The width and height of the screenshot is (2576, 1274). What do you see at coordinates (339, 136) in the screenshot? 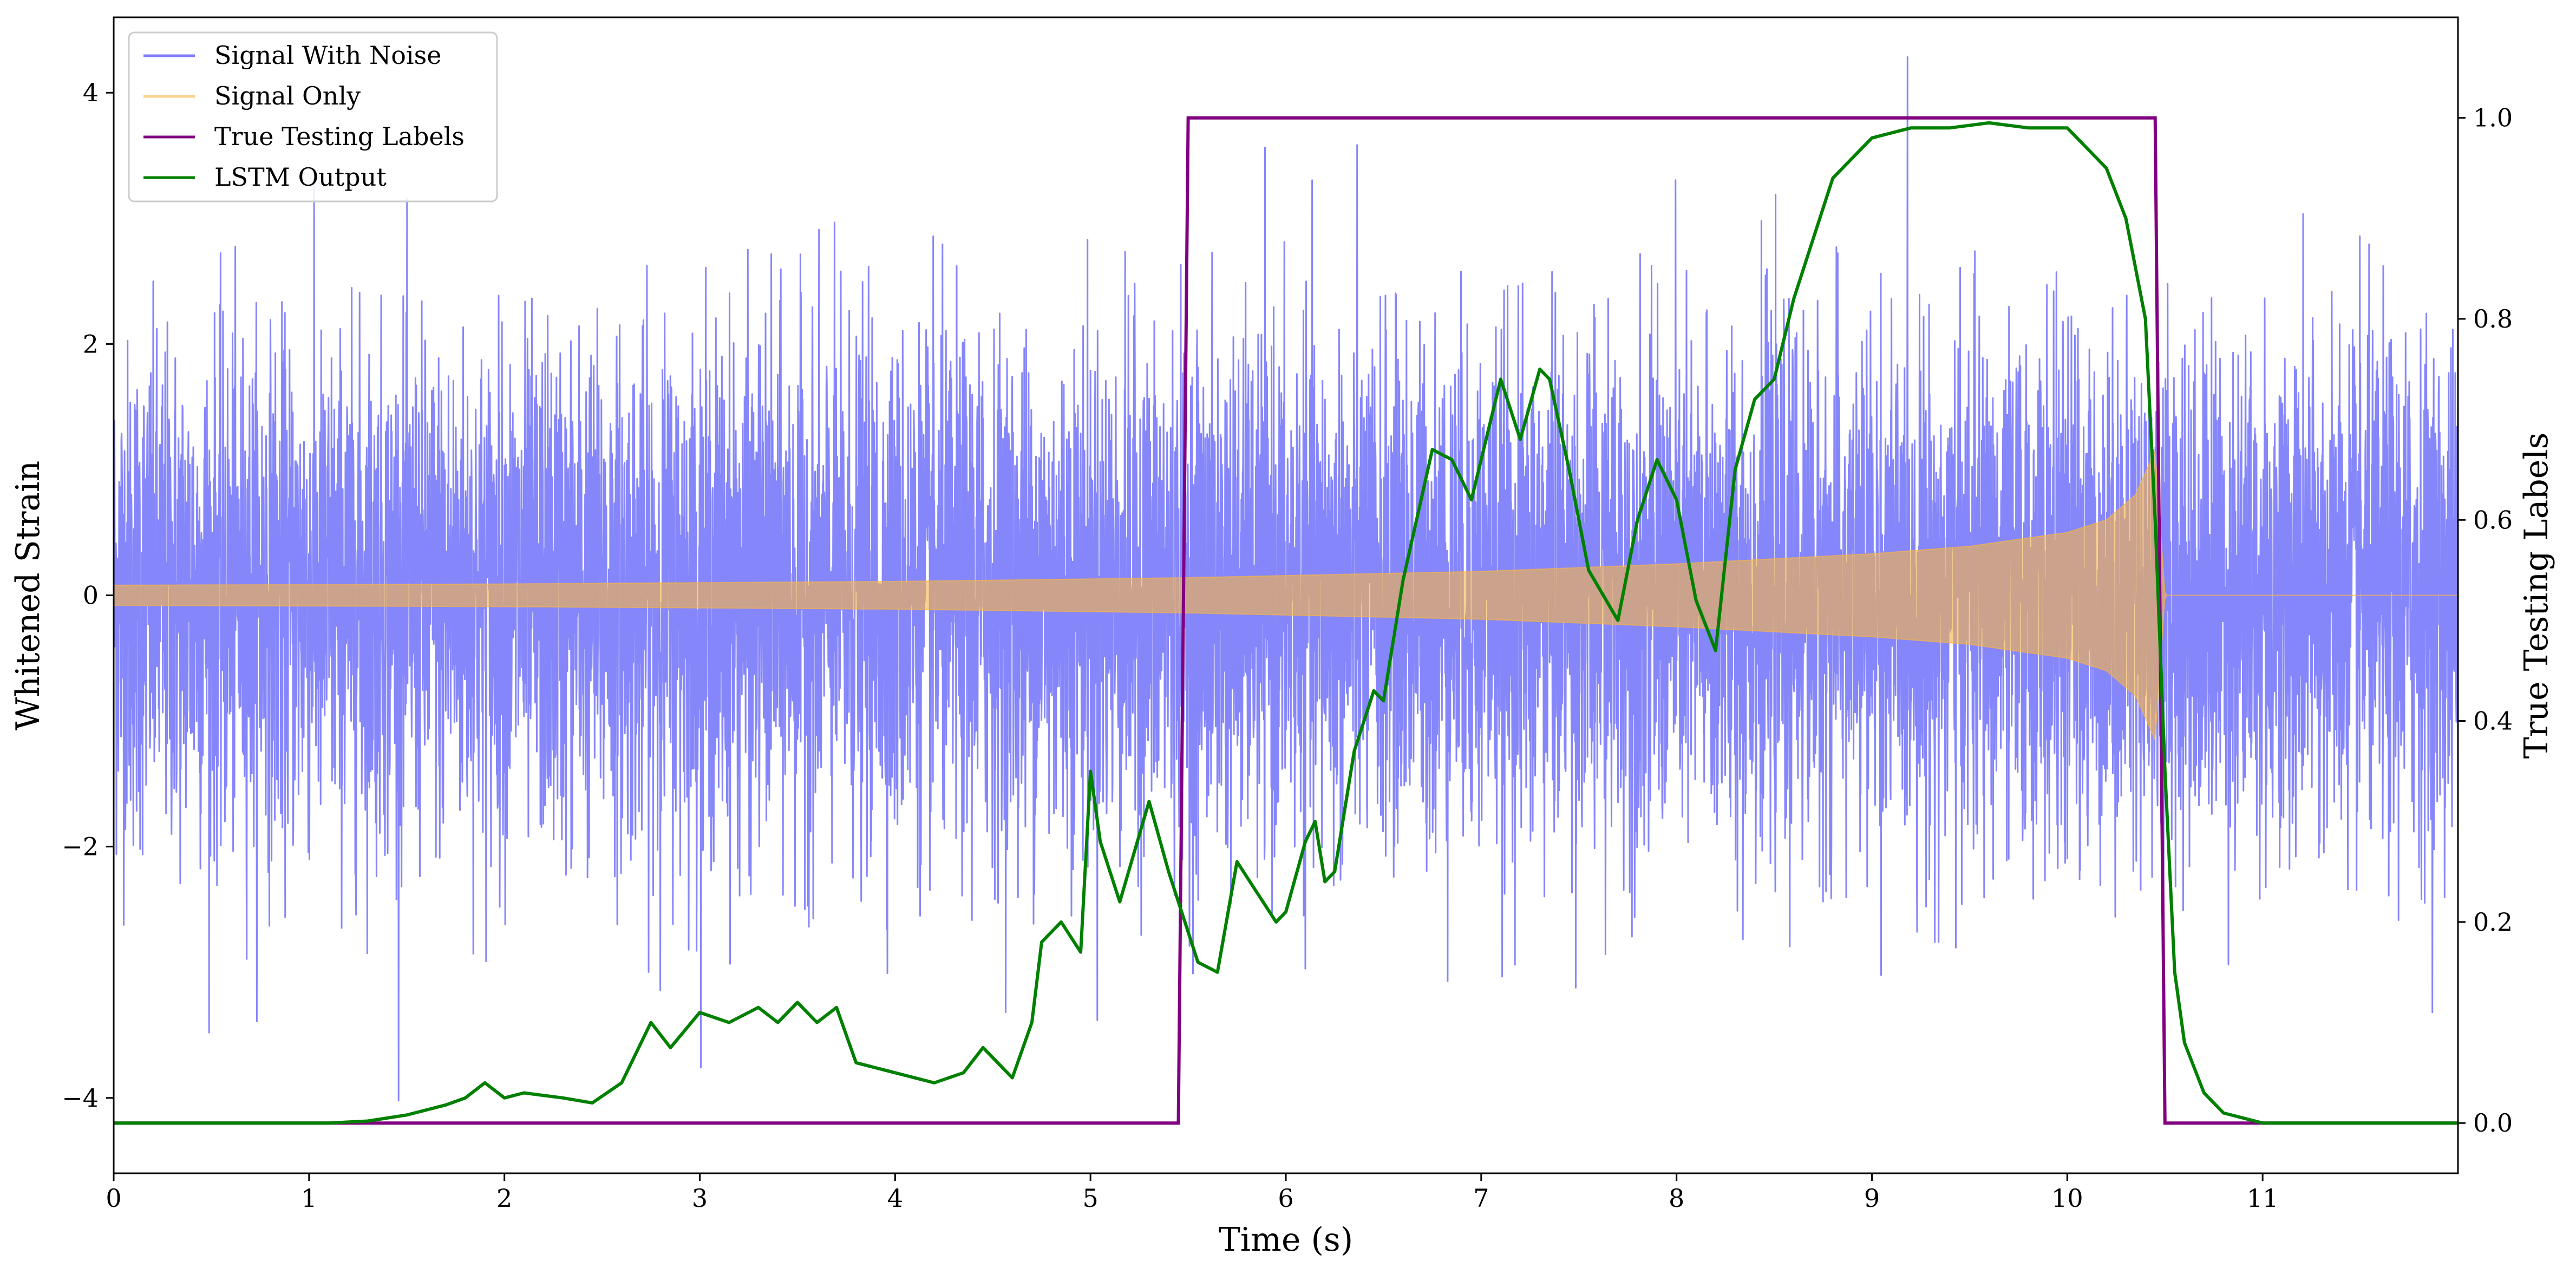
I see `legend-label-true-testing-labels: True Testing Labels` at bounding box center [339, 136].